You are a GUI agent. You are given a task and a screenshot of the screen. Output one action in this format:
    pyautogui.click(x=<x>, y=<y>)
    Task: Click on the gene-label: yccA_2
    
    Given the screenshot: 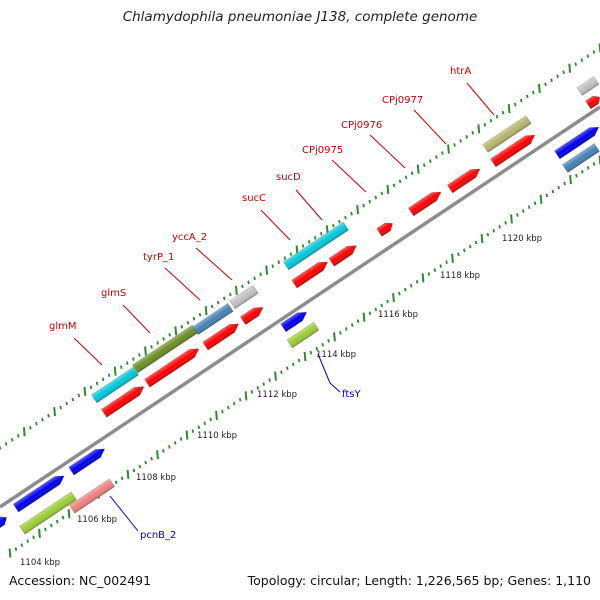 What is the action you would take?
    pyautogui.click(x=189, y=237)
    